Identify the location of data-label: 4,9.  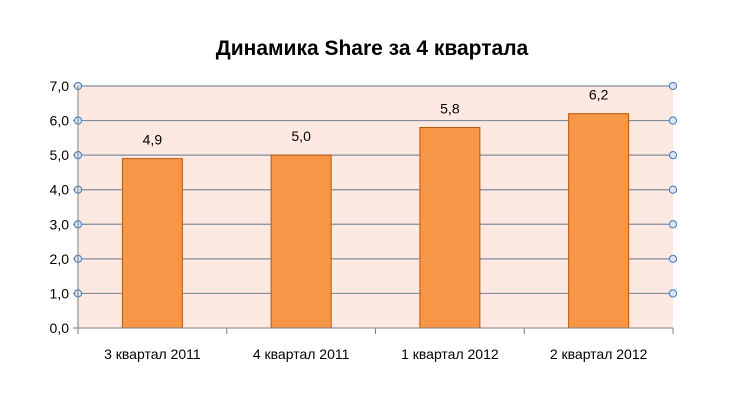
(153, 140).